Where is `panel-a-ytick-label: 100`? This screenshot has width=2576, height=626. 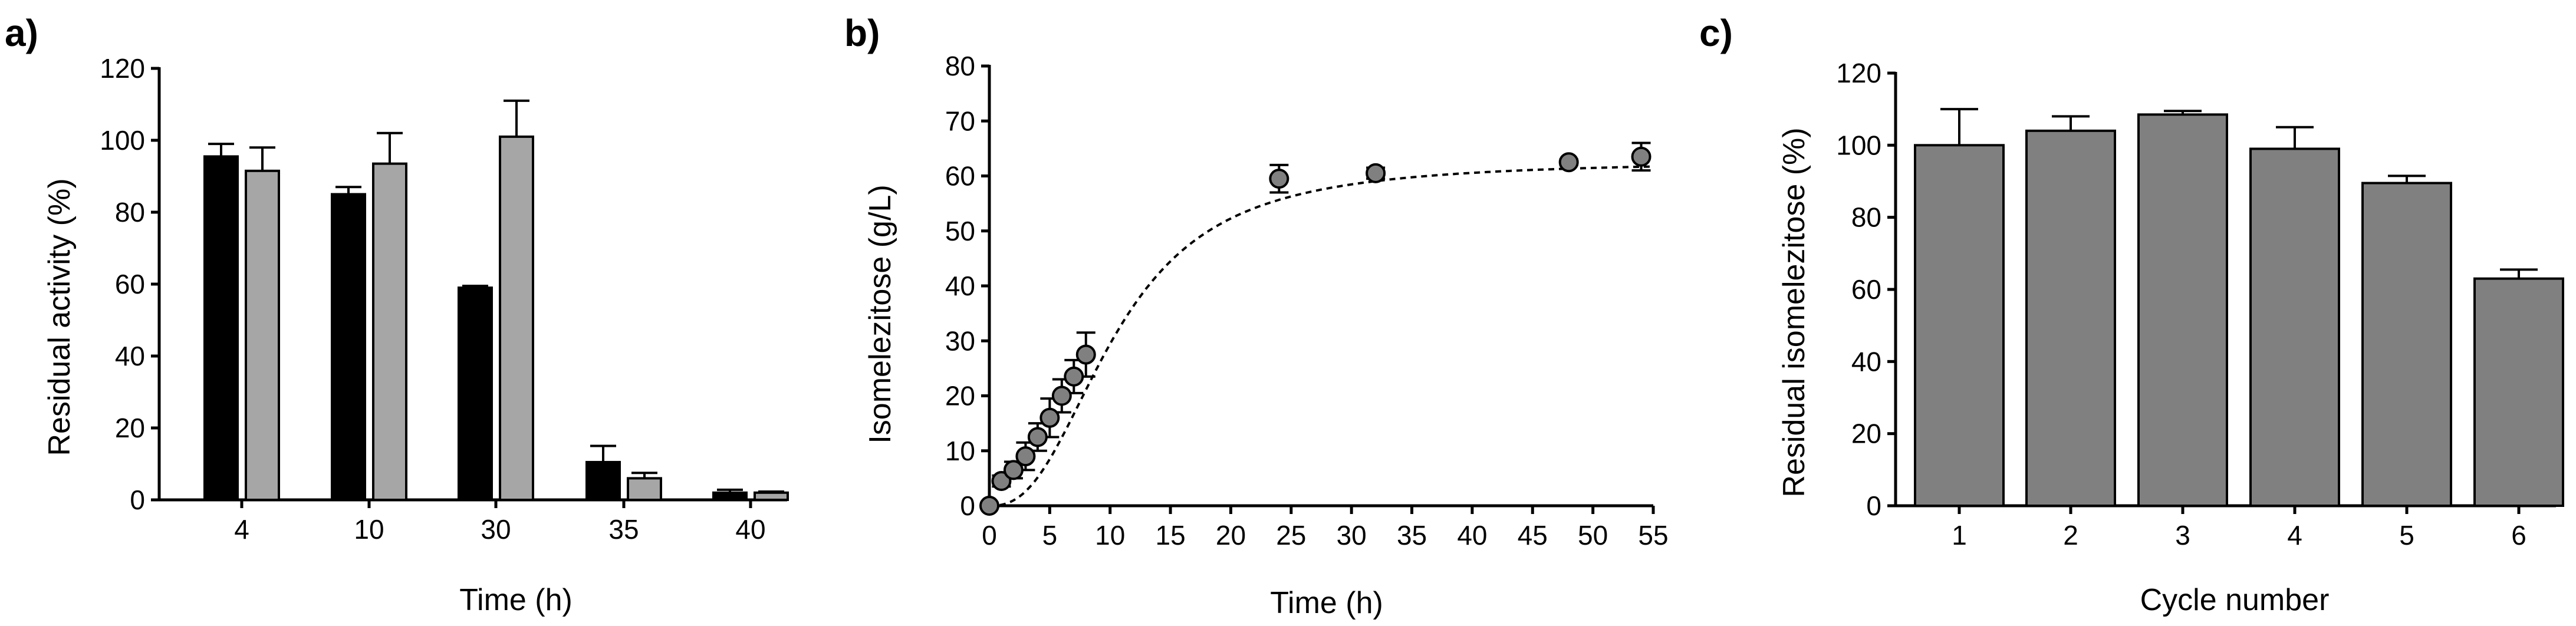
panel-a-ytick-label: 100 is located at coordinates (123, 140).